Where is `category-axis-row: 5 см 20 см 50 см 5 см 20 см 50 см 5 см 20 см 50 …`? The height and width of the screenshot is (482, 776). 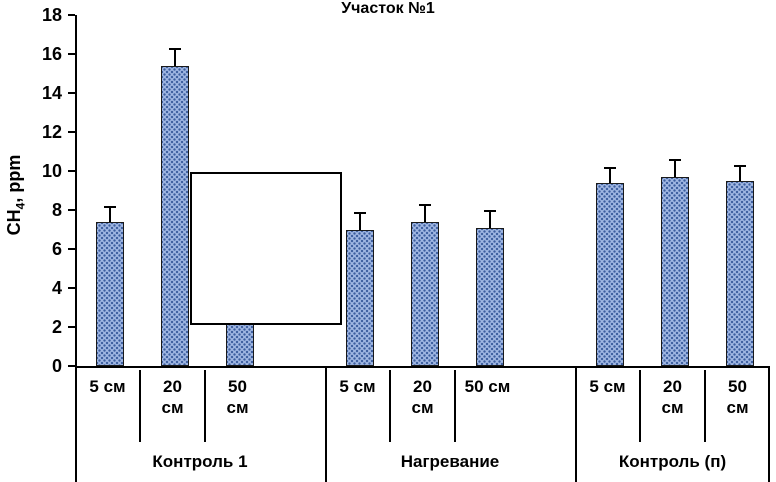 category-axis-row: 5 см 20 см 50 см 5 см 20 см 50 см 5 см 20 см 50 … is located at coordinates (422, 406).